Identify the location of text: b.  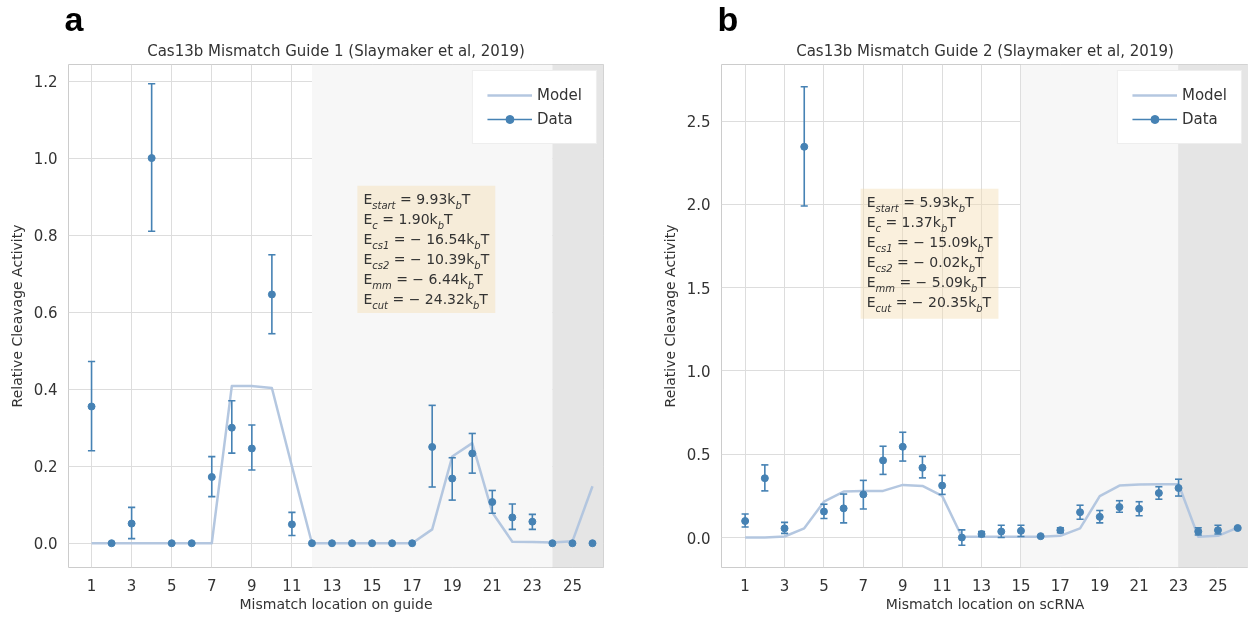
(728, 19).